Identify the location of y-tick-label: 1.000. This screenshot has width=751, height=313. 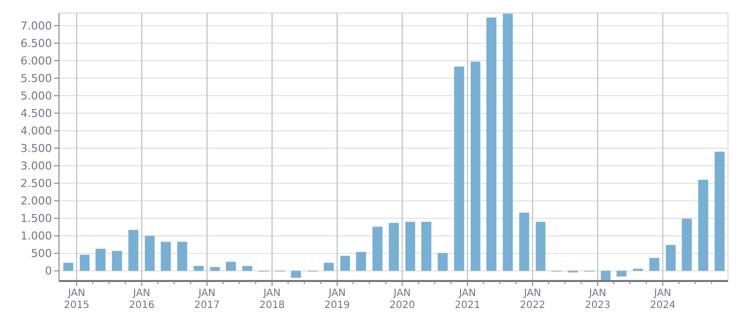
(36, 236).